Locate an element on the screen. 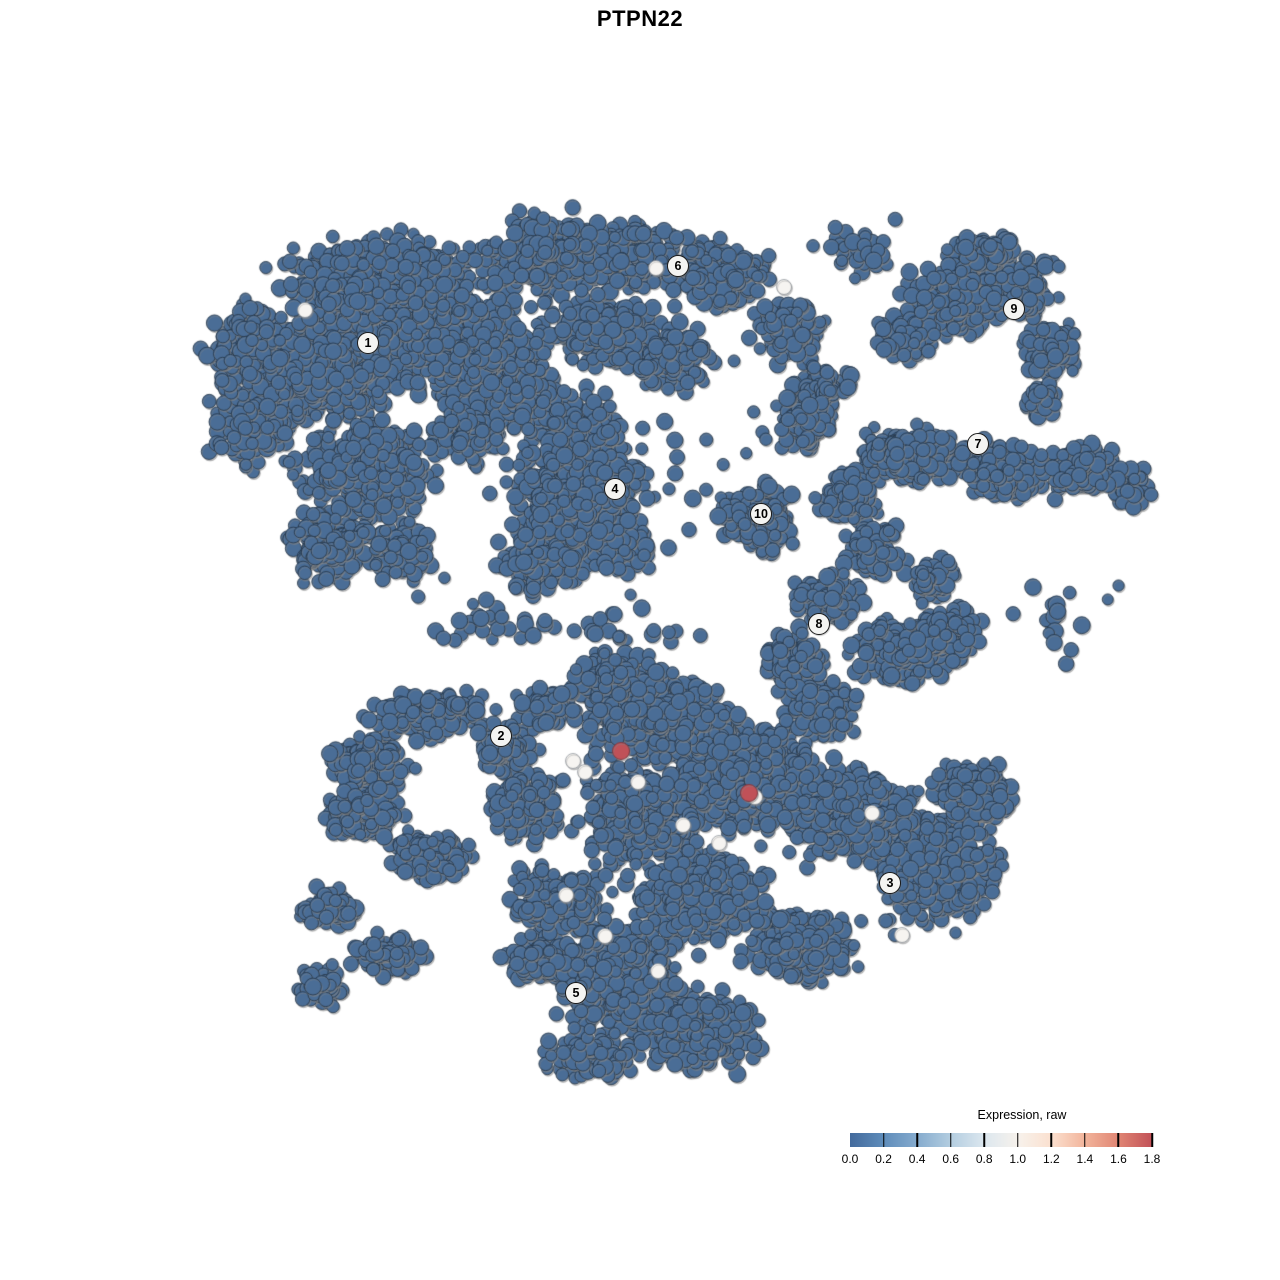 This screenshot has height=1280, width=1280. legend-tick-label: 0.6 is located at coordinates (950, 1159).